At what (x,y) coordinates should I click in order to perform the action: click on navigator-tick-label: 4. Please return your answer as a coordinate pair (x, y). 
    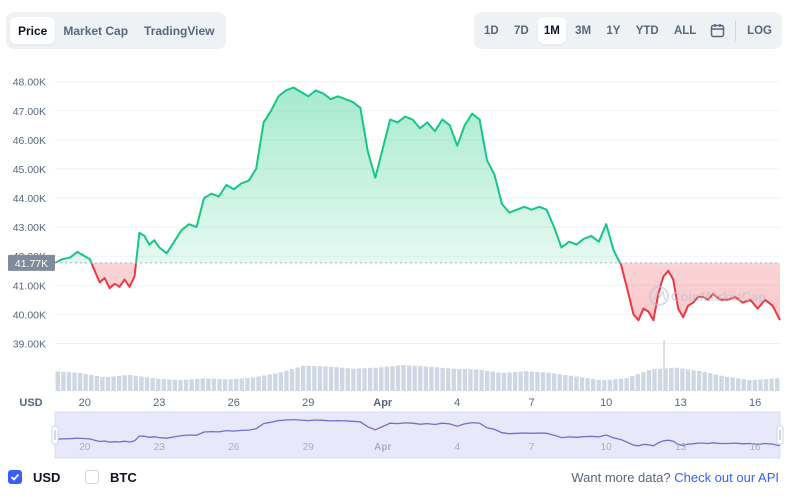
    Looking at the image, I should click on (457, 447).